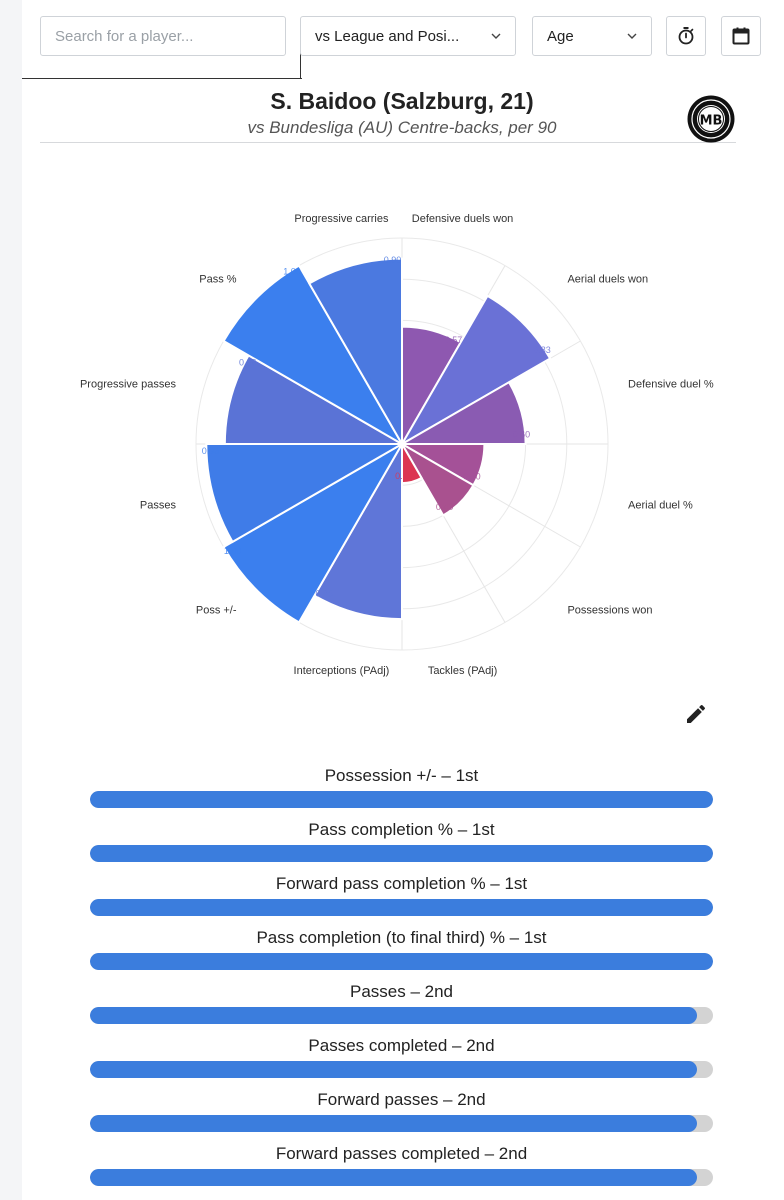 Image resolution: width=784 pixels, height=1200 pixels. What do you see at coordinates (325, 593) in the screenshot?
I see `radar-value-label: 0.85` at bounding box center [325, 593].